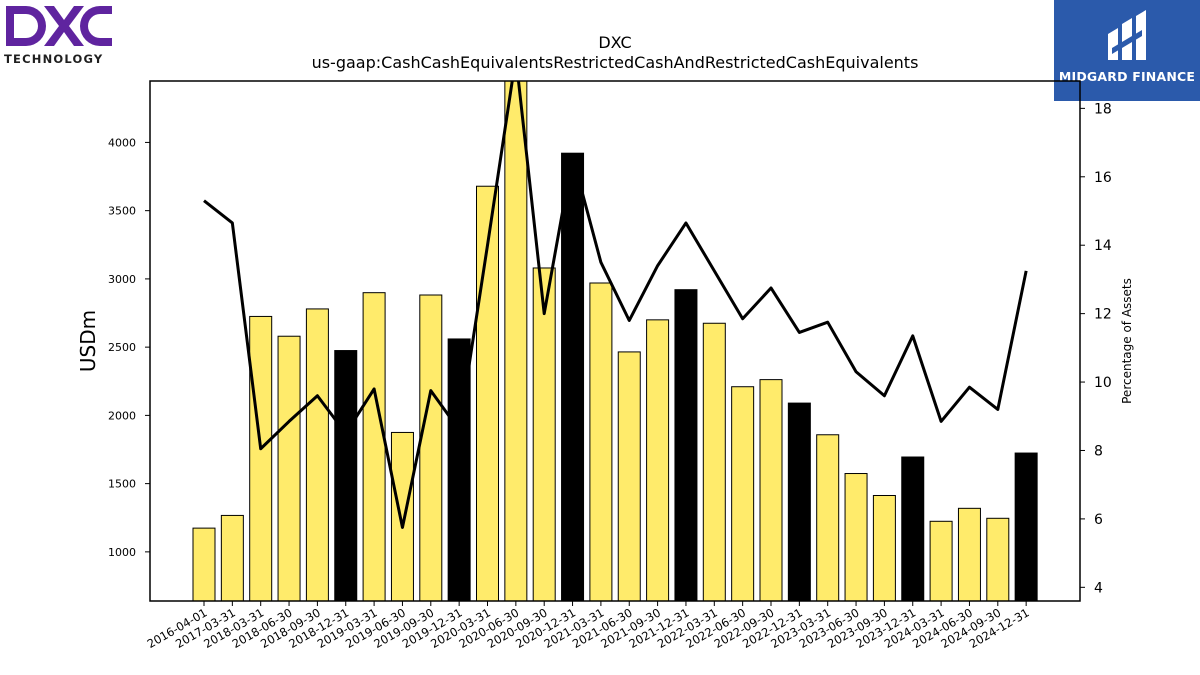 The height and width of the screenshot is (675, 1200). I want to click on y-axis-left: 1000 1500 2000 2500 3000 3500 4000, so click(129, 347).